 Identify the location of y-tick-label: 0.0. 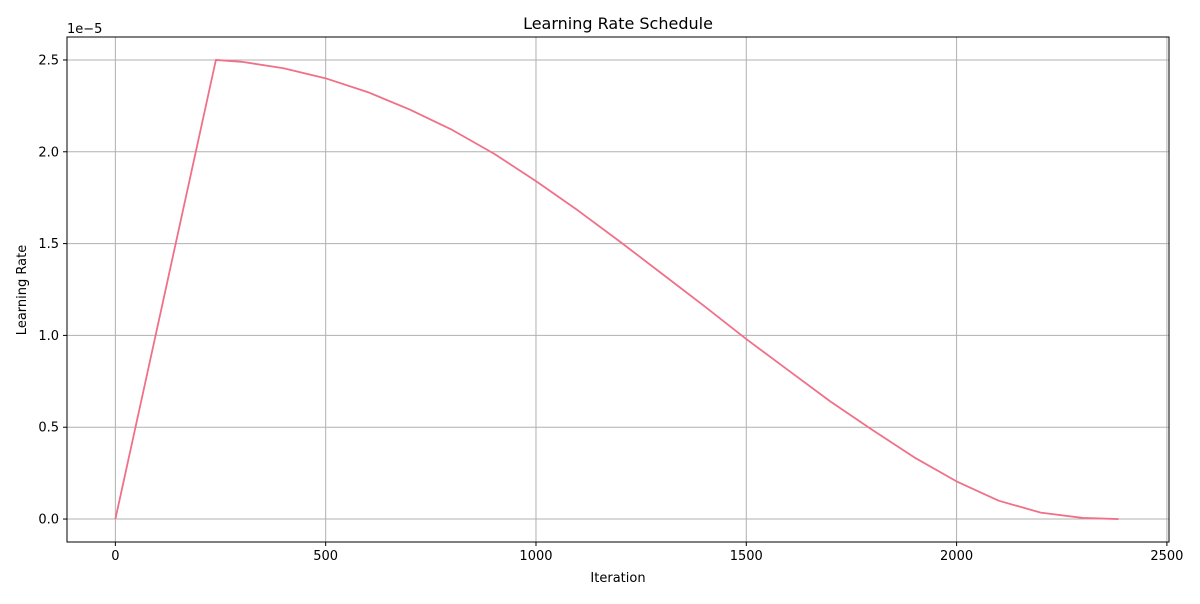
(48, 520).